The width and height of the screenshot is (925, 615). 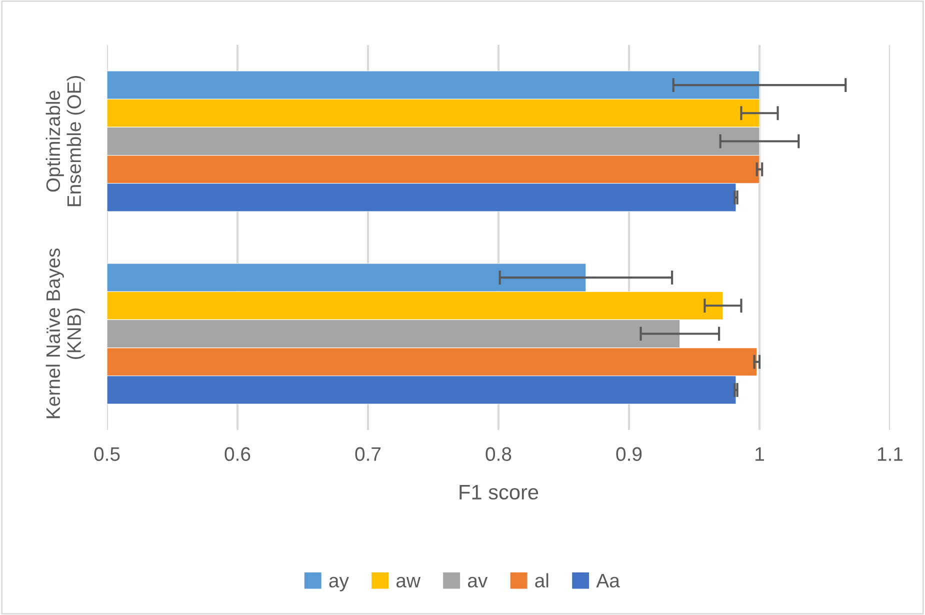 What do you see at coordinates (237, 454) in the screenshot?
I see `x-tick-label: 0.6` at bounding box center [237, 454].